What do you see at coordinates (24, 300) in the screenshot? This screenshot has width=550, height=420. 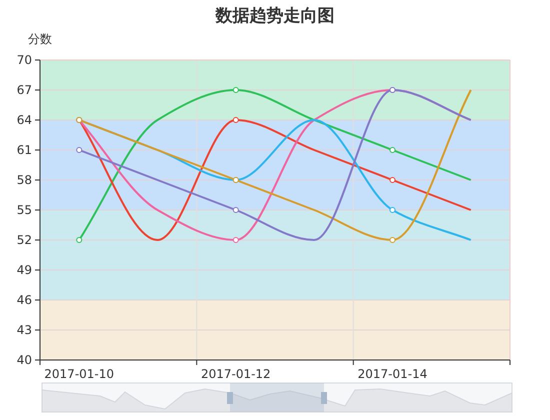 I see `y-tick-label: 46` at bounding box center [24, 300].